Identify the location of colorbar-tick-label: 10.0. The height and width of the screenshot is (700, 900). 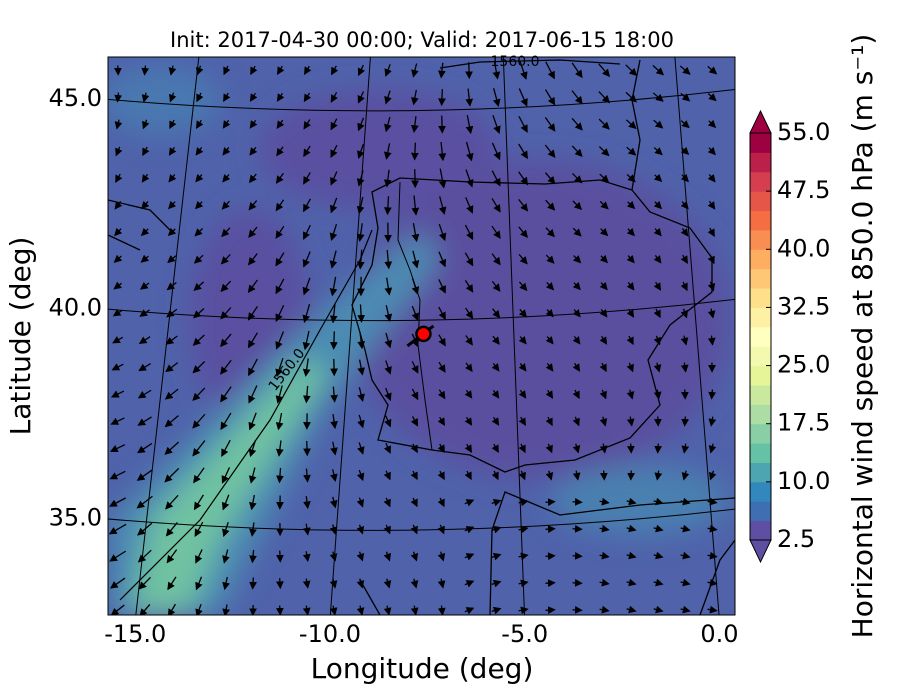
(803, 481).